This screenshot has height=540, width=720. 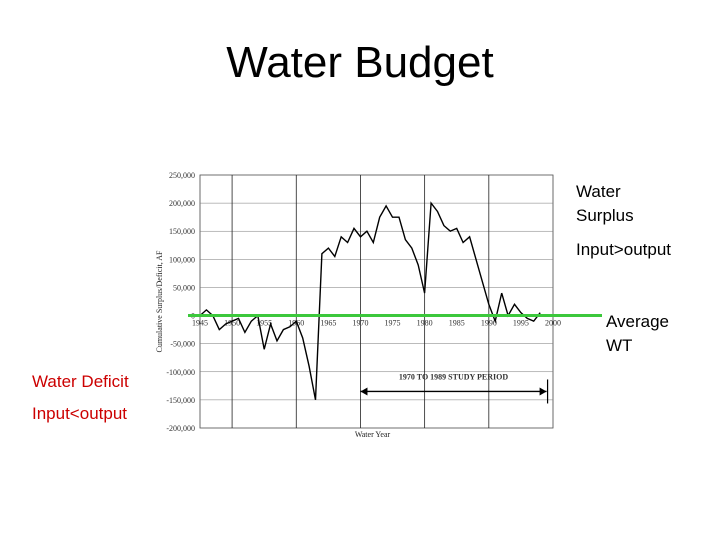 I want to click on surplus-label-line2: Surplus, so click(x=605, y=215).